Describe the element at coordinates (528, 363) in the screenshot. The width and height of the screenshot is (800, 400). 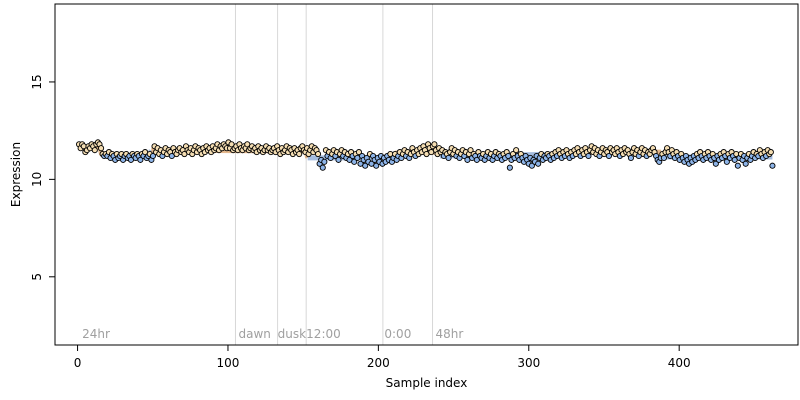
I see `x-tick-label: 300` at that location.